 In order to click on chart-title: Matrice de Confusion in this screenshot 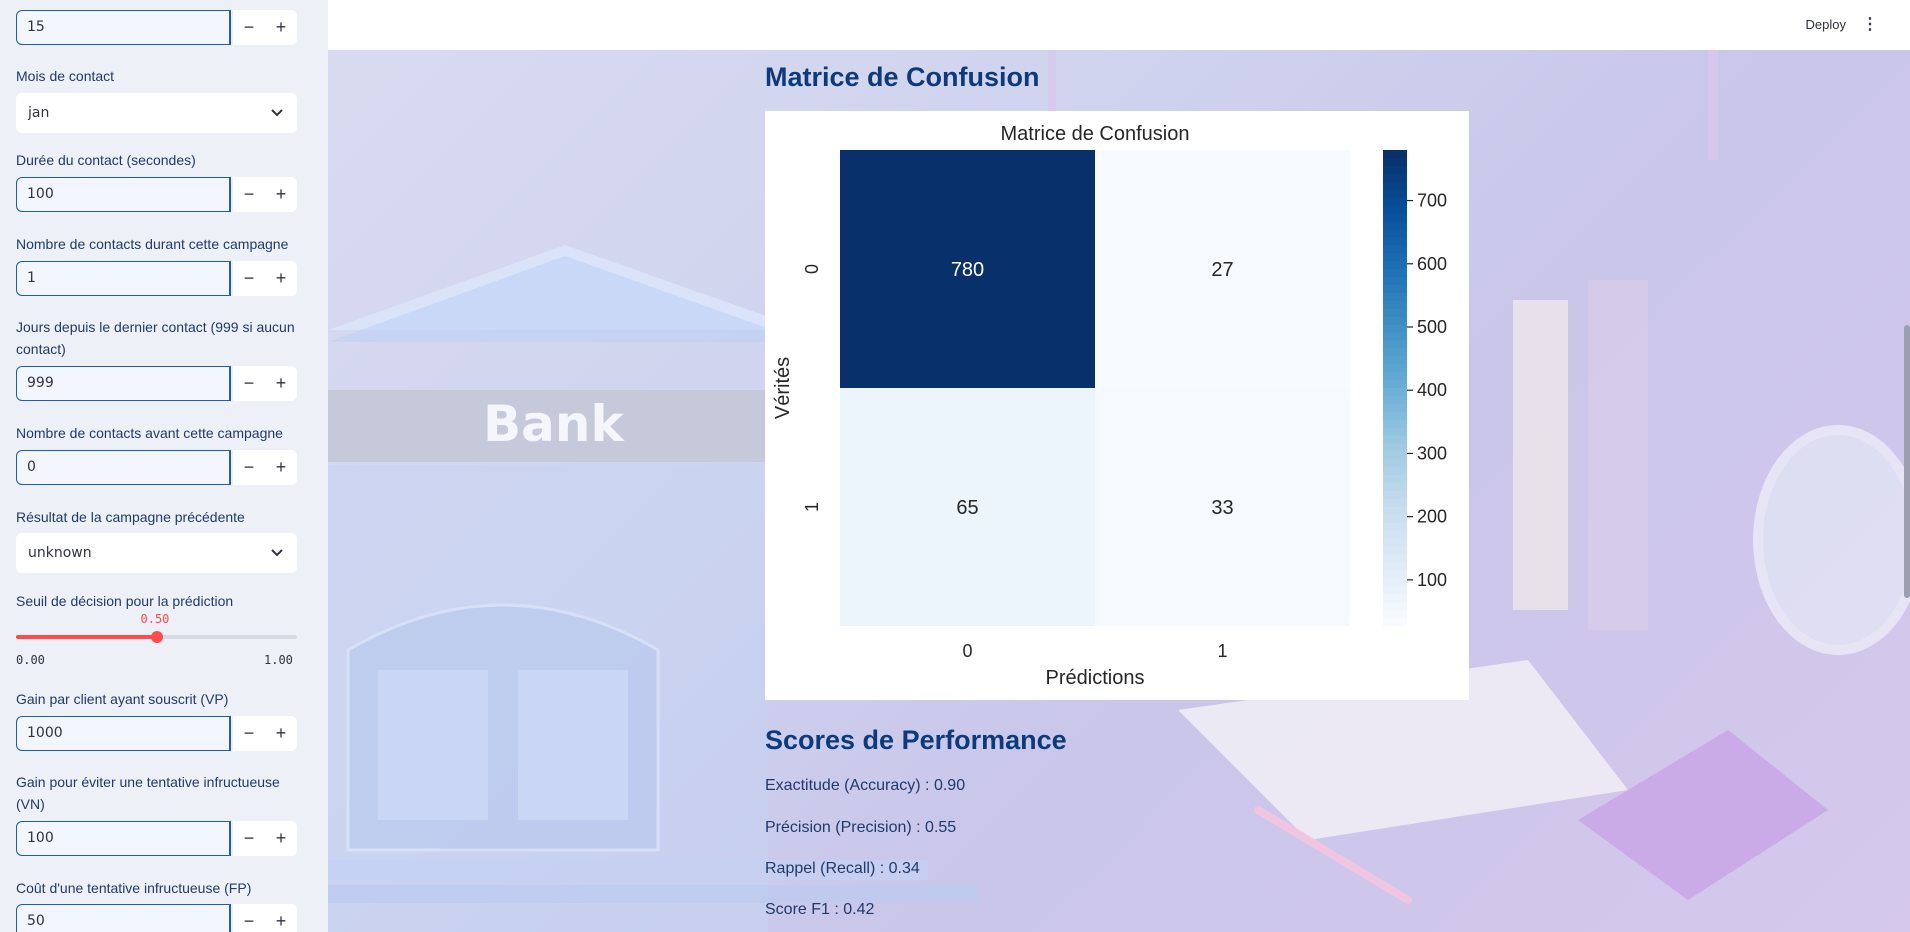, I will do `click(1095, 134)`.